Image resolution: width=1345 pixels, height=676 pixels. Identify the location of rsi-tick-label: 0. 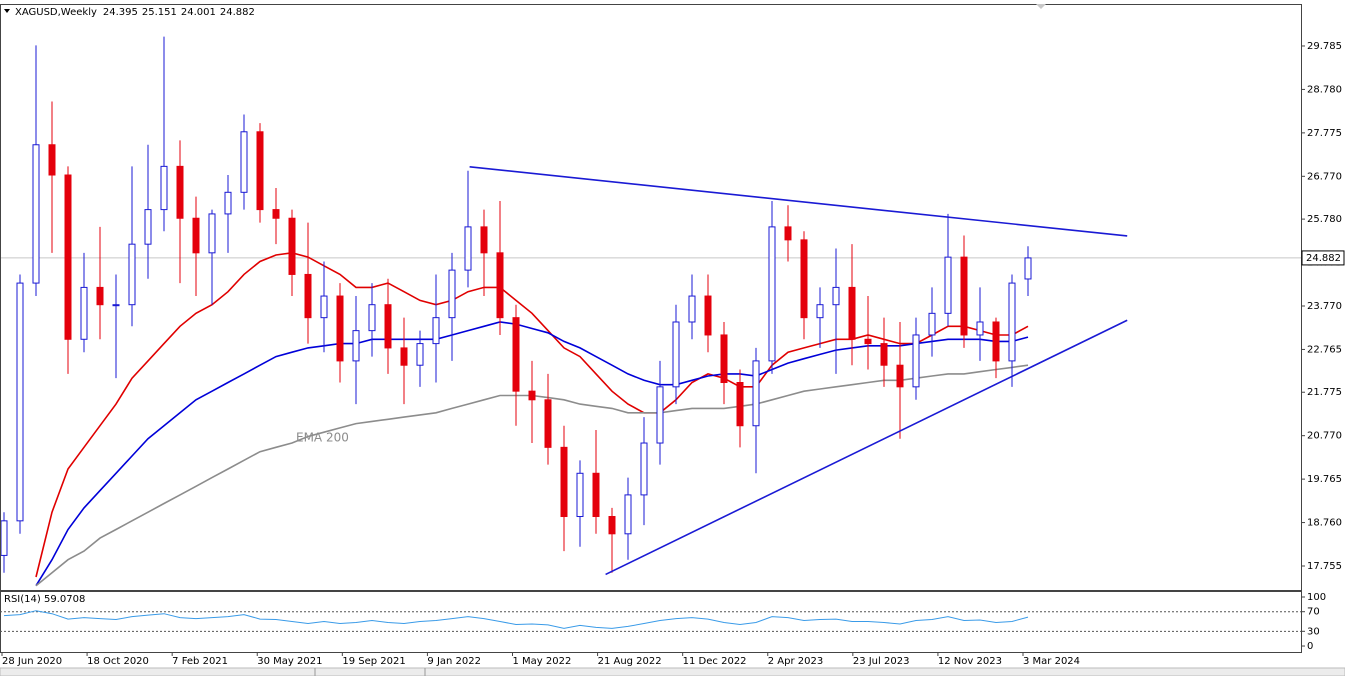
(1310, 646).